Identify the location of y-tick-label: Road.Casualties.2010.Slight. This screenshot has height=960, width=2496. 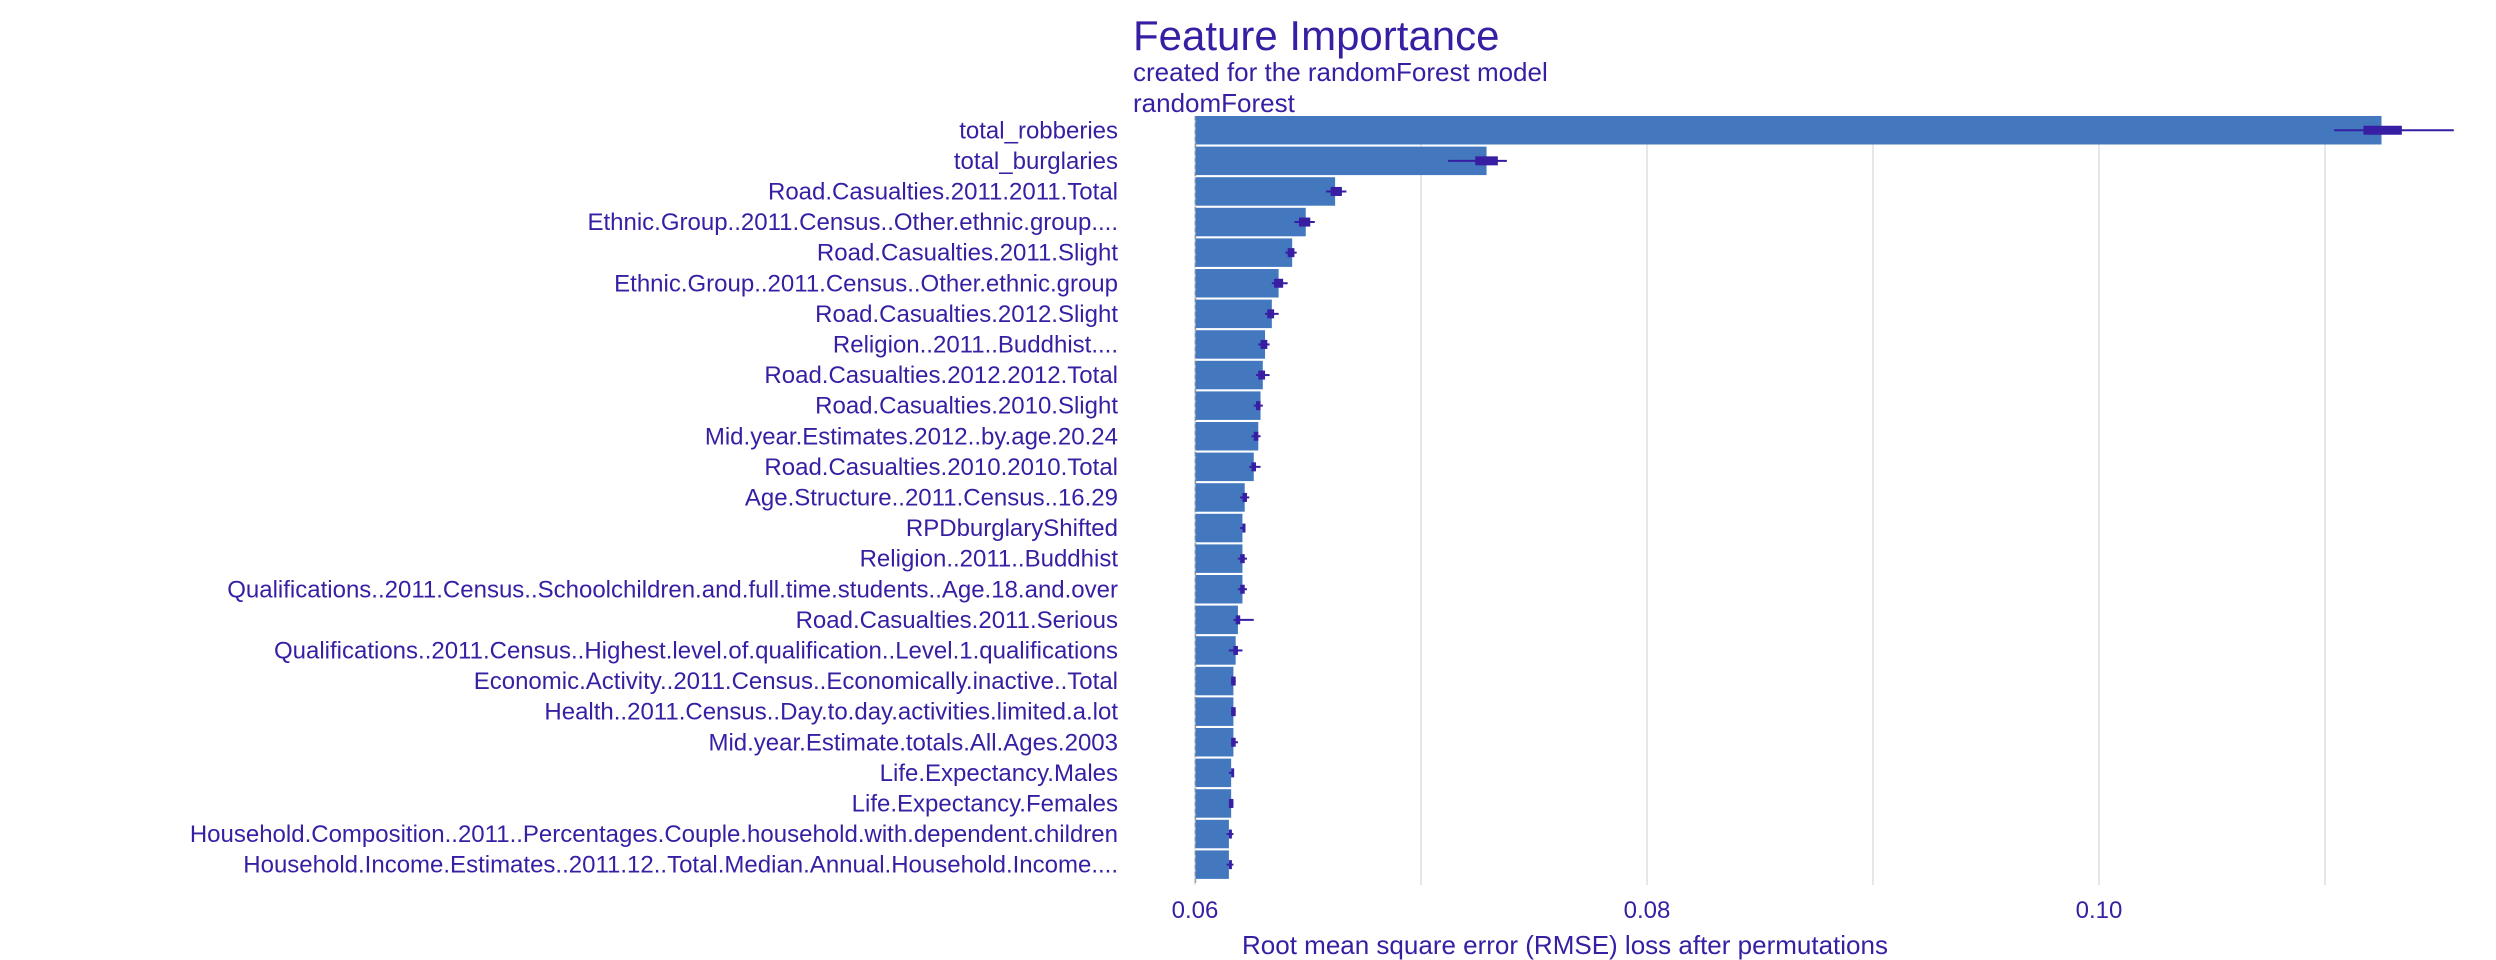
(966, 406).